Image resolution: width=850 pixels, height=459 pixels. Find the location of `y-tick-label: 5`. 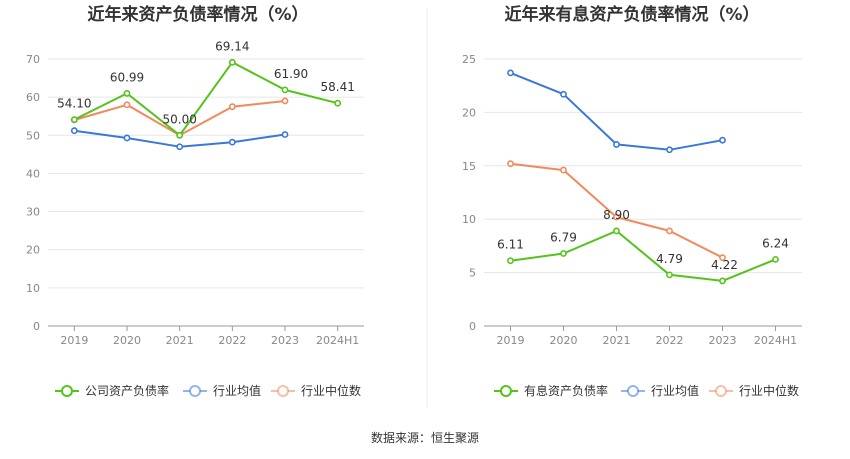

y-tick-label: 5 is located at coordinates (472, 273).